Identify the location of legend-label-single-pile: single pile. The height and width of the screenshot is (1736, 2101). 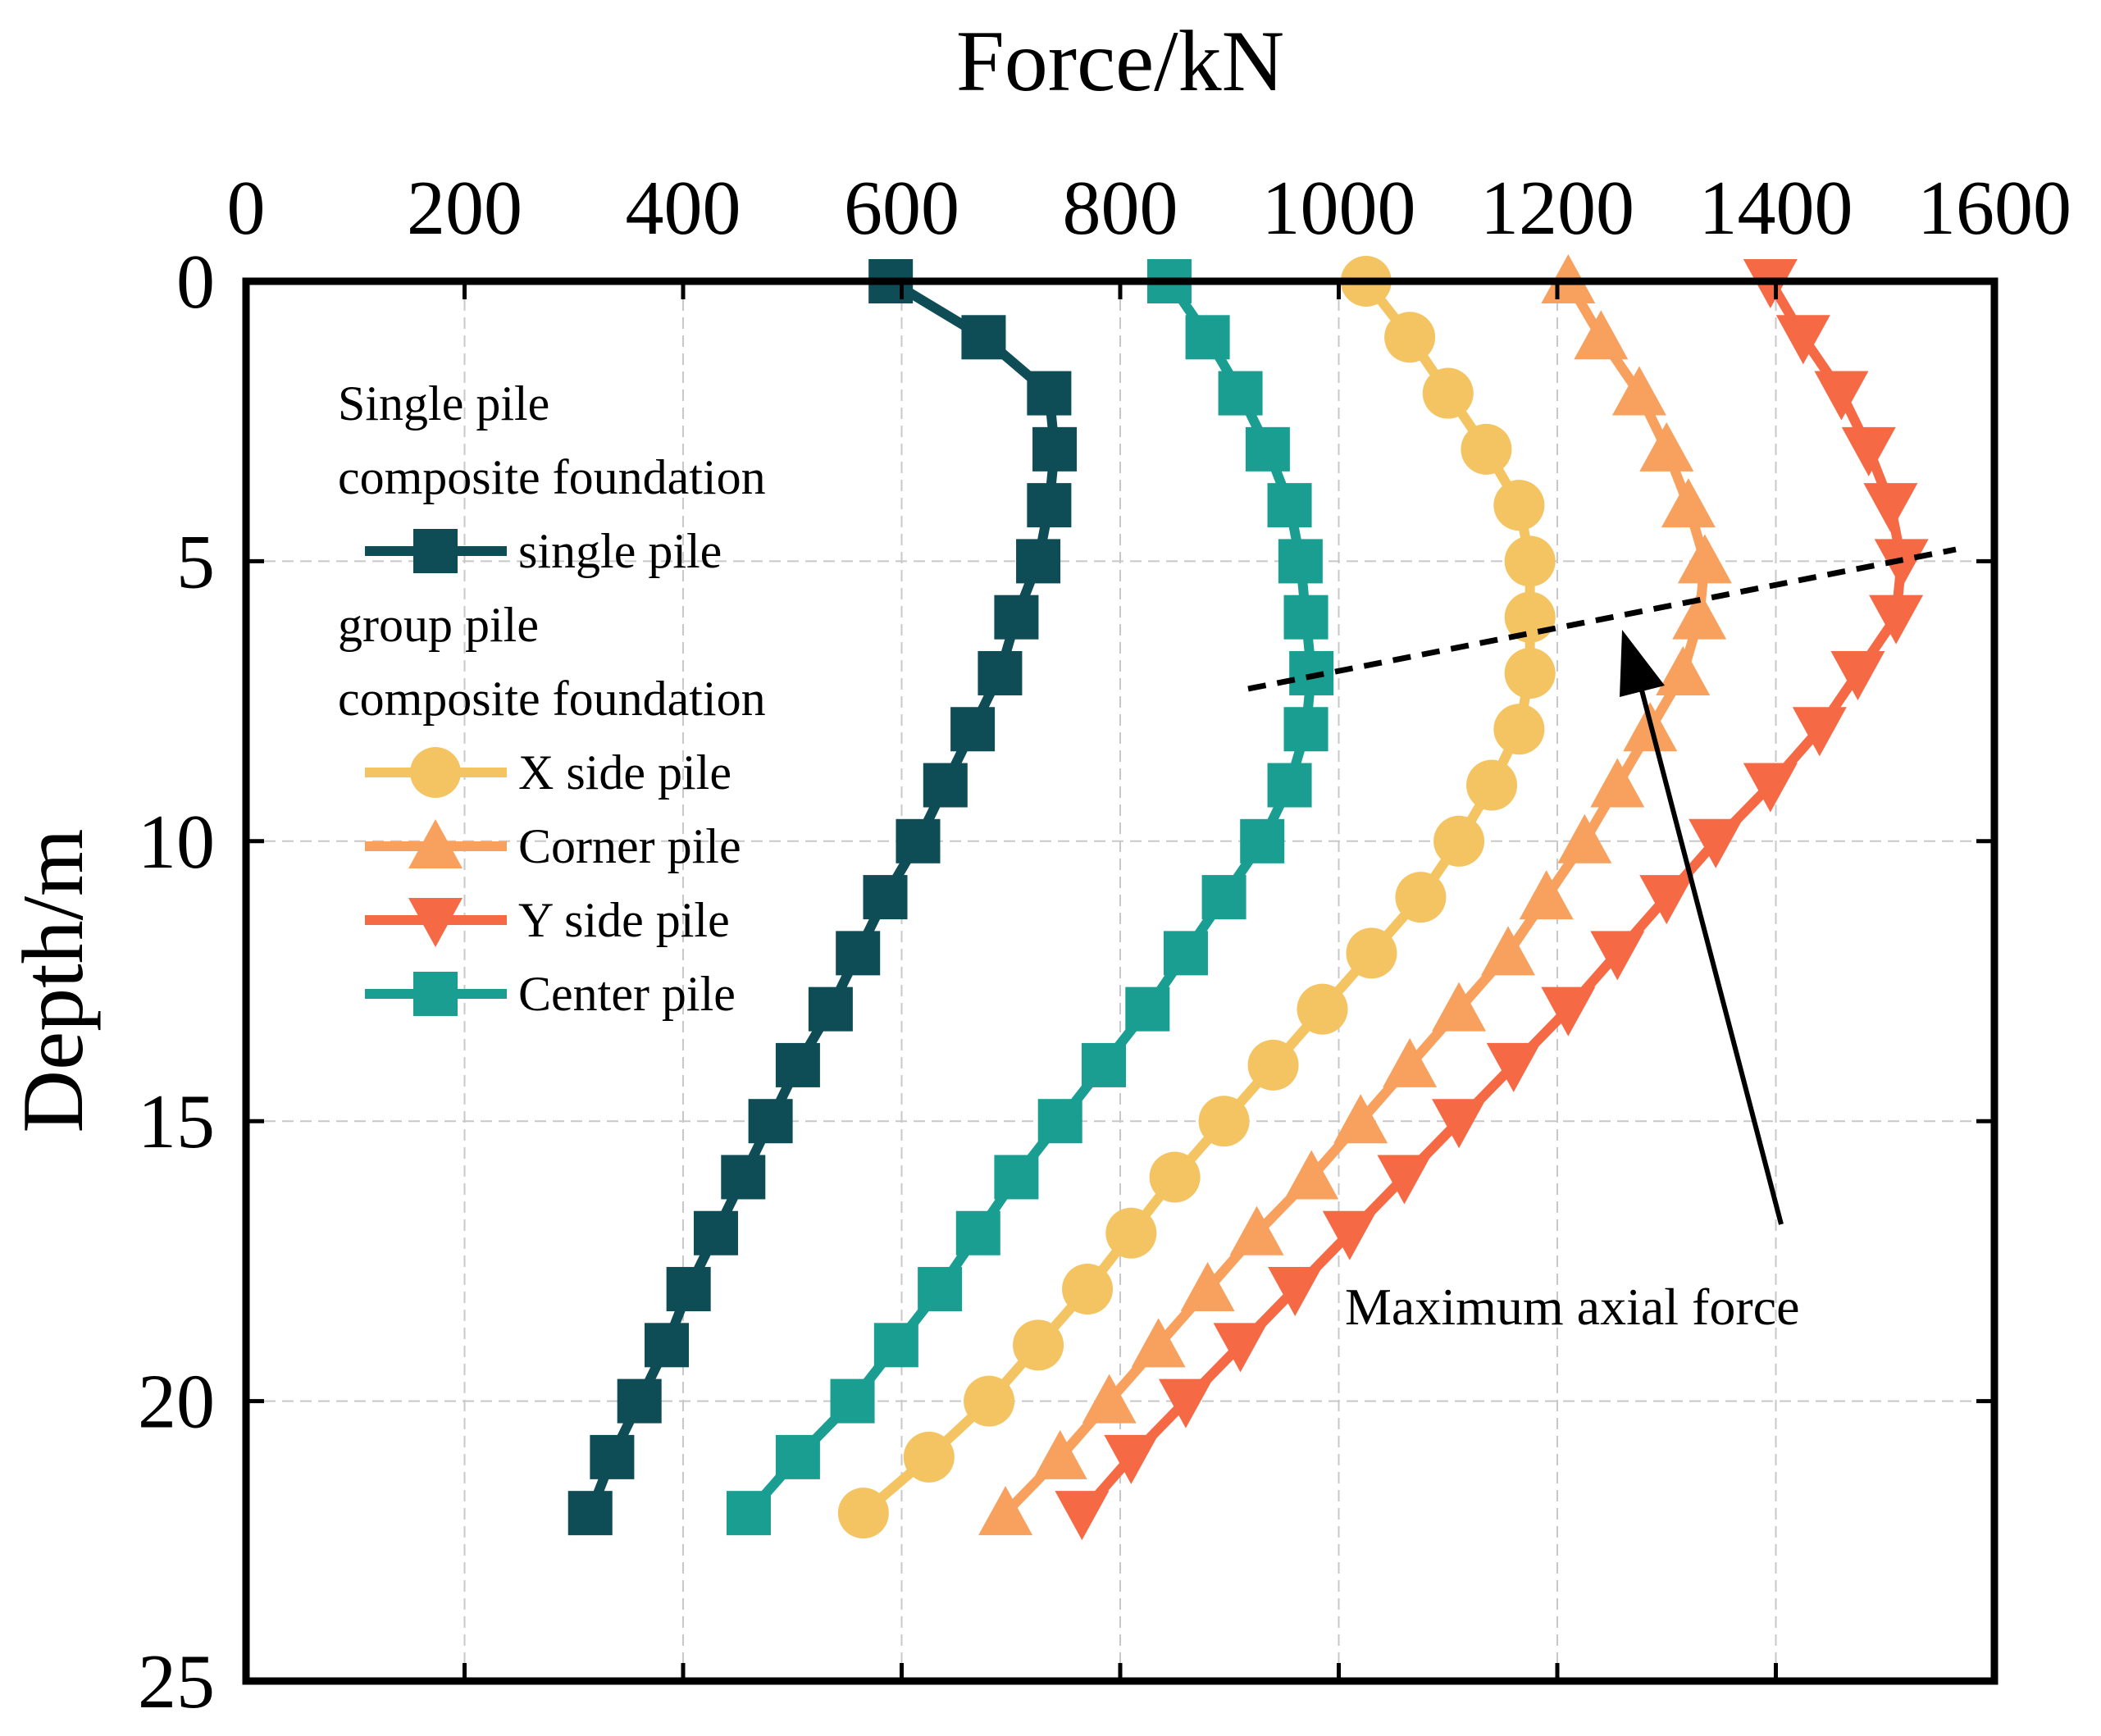
(620, 551).